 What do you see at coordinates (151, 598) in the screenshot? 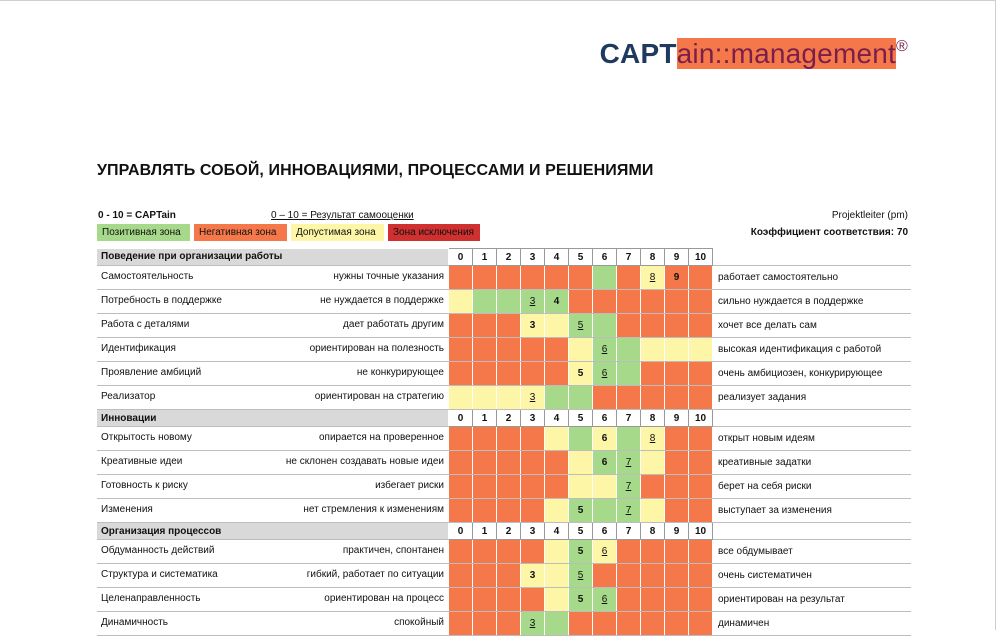
I see `trait-name: Целенаправленность` at bounding box center [151, 598].